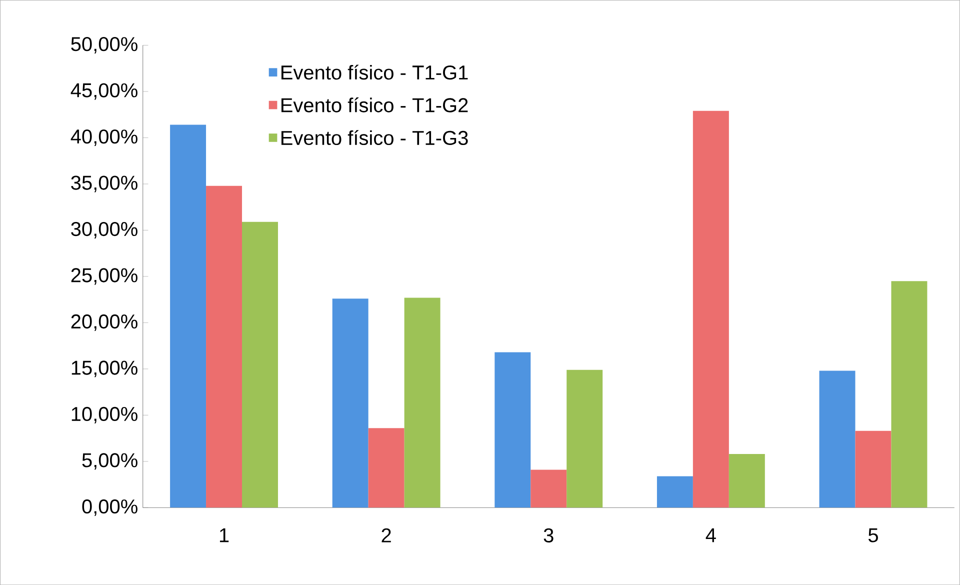 This screenshot has height=585, width=960. What do you see at coordinates (224, 535) in the screenshot?
I see `x-tick-label: 1` at bounding box center [224, 535].